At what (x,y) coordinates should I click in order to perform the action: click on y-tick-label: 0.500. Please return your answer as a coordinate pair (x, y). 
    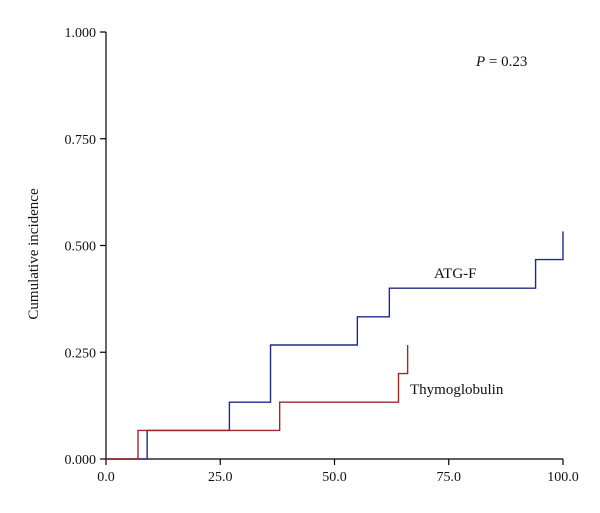
    Looking at the image, I should click on (81, 247).